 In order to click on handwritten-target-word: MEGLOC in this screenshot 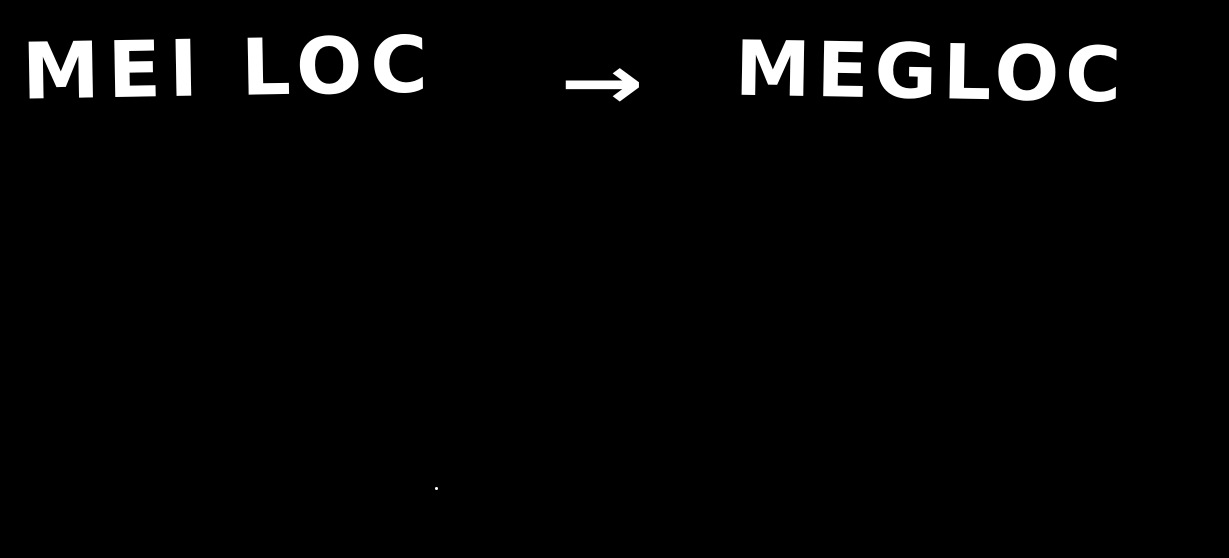, I will do `click(931, 71)`.